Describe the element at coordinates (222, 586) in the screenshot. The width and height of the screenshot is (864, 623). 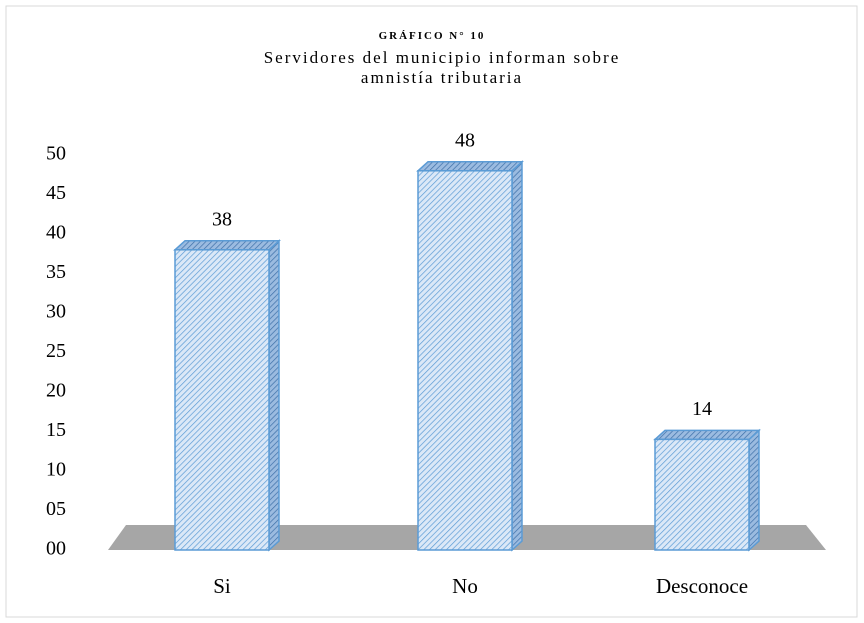
I see `x-tick-label: Si` at that location.